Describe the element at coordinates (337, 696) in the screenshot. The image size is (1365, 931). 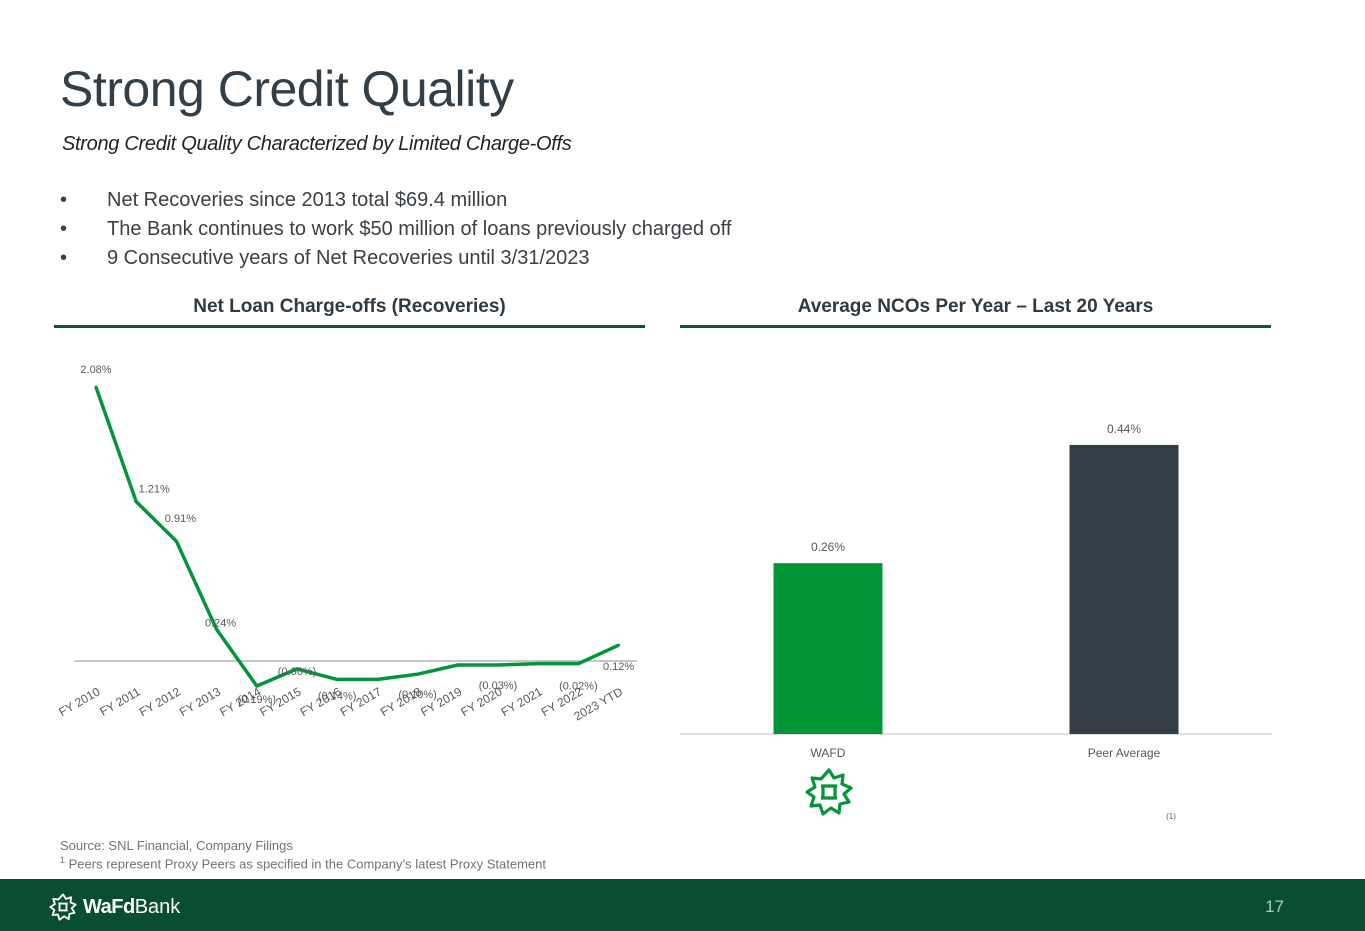
I see `data-label: (0.14%)` at that location.